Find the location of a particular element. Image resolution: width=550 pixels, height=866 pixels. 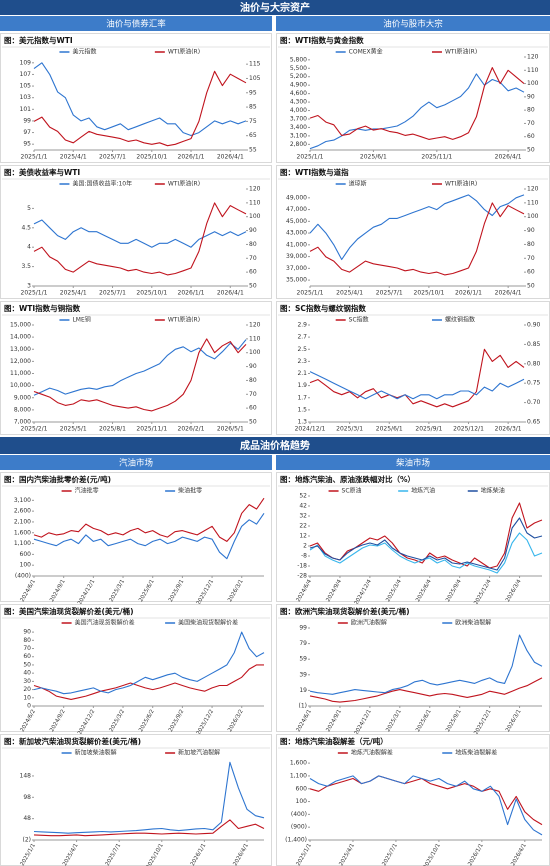

chart-title: 图：WTI指数与黄金指数 is located at coordinates (322, 40).